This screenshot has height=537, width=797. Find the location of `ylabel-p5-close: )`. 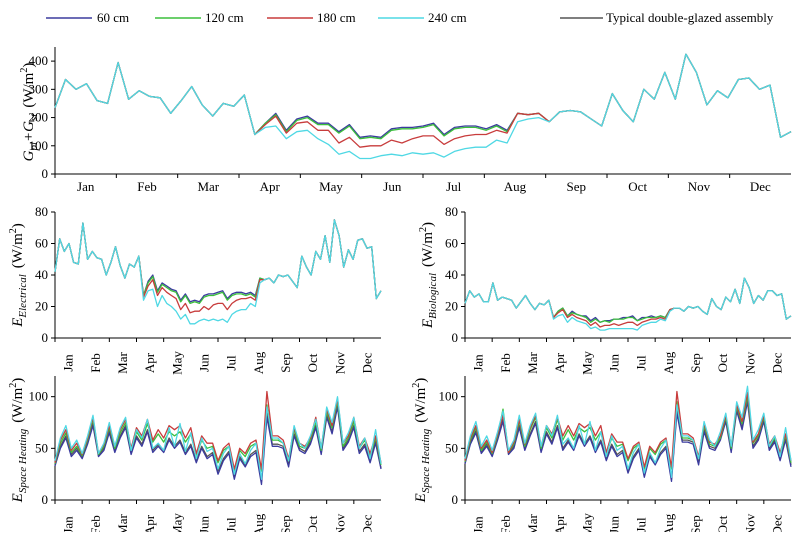

ylabel-p5-close: ) is located at coordinates (421, 380).